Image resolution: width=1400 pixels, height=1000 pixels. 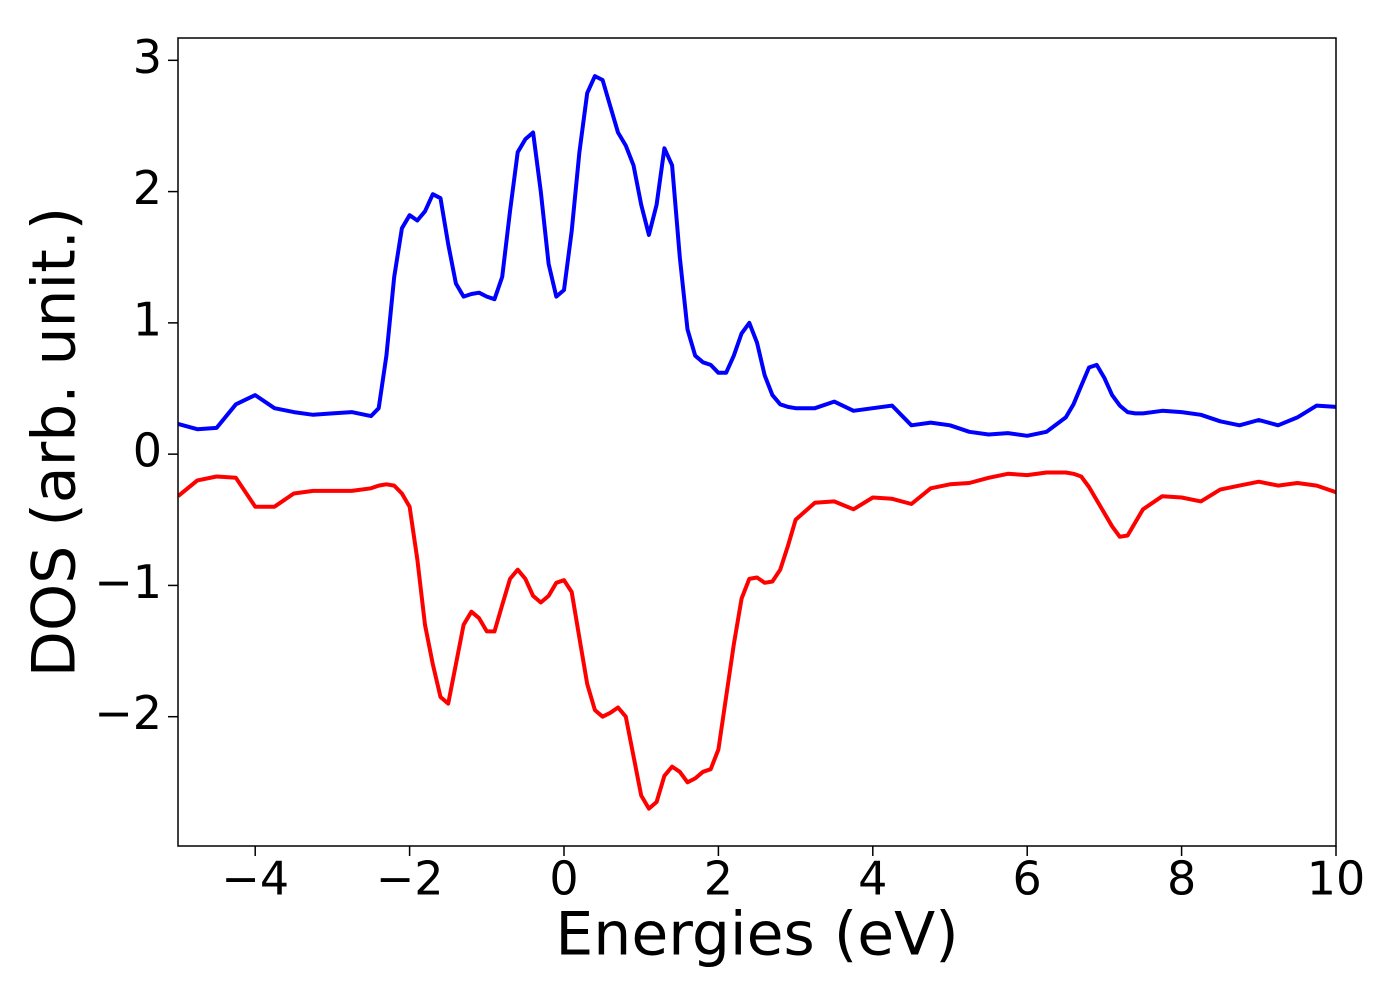 I want to click on x-tick-label: 10, so click(x=1336, y=879).